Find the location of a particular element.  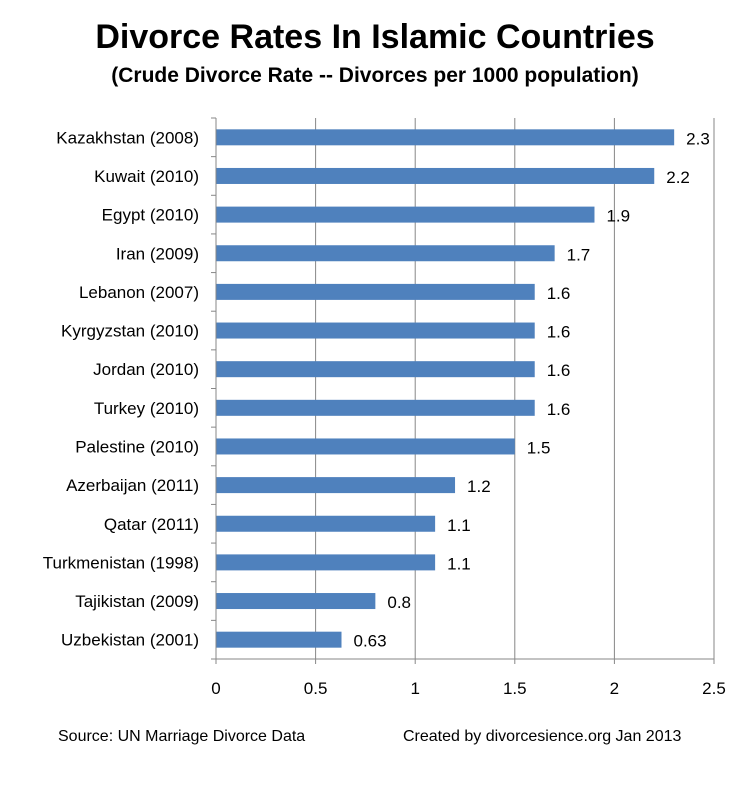

data-label: 1.2 is located at coordinates (479, 486).